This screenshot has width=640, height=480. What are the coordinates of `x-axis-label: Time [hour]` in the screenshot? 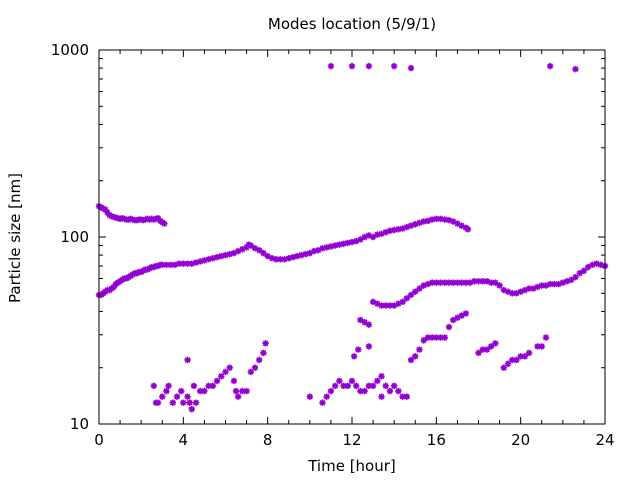 It's located at (351, 466).